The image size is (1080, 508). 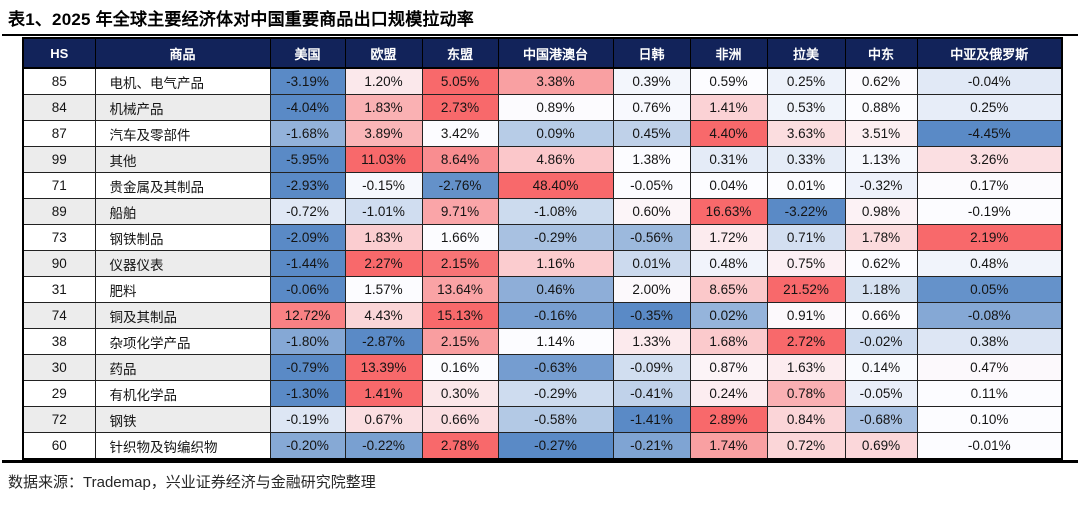 What do you see at coordinates (383, 289) in the screenshot?
I see `value-cell: 1.57%` at bounding box center [383, 289].